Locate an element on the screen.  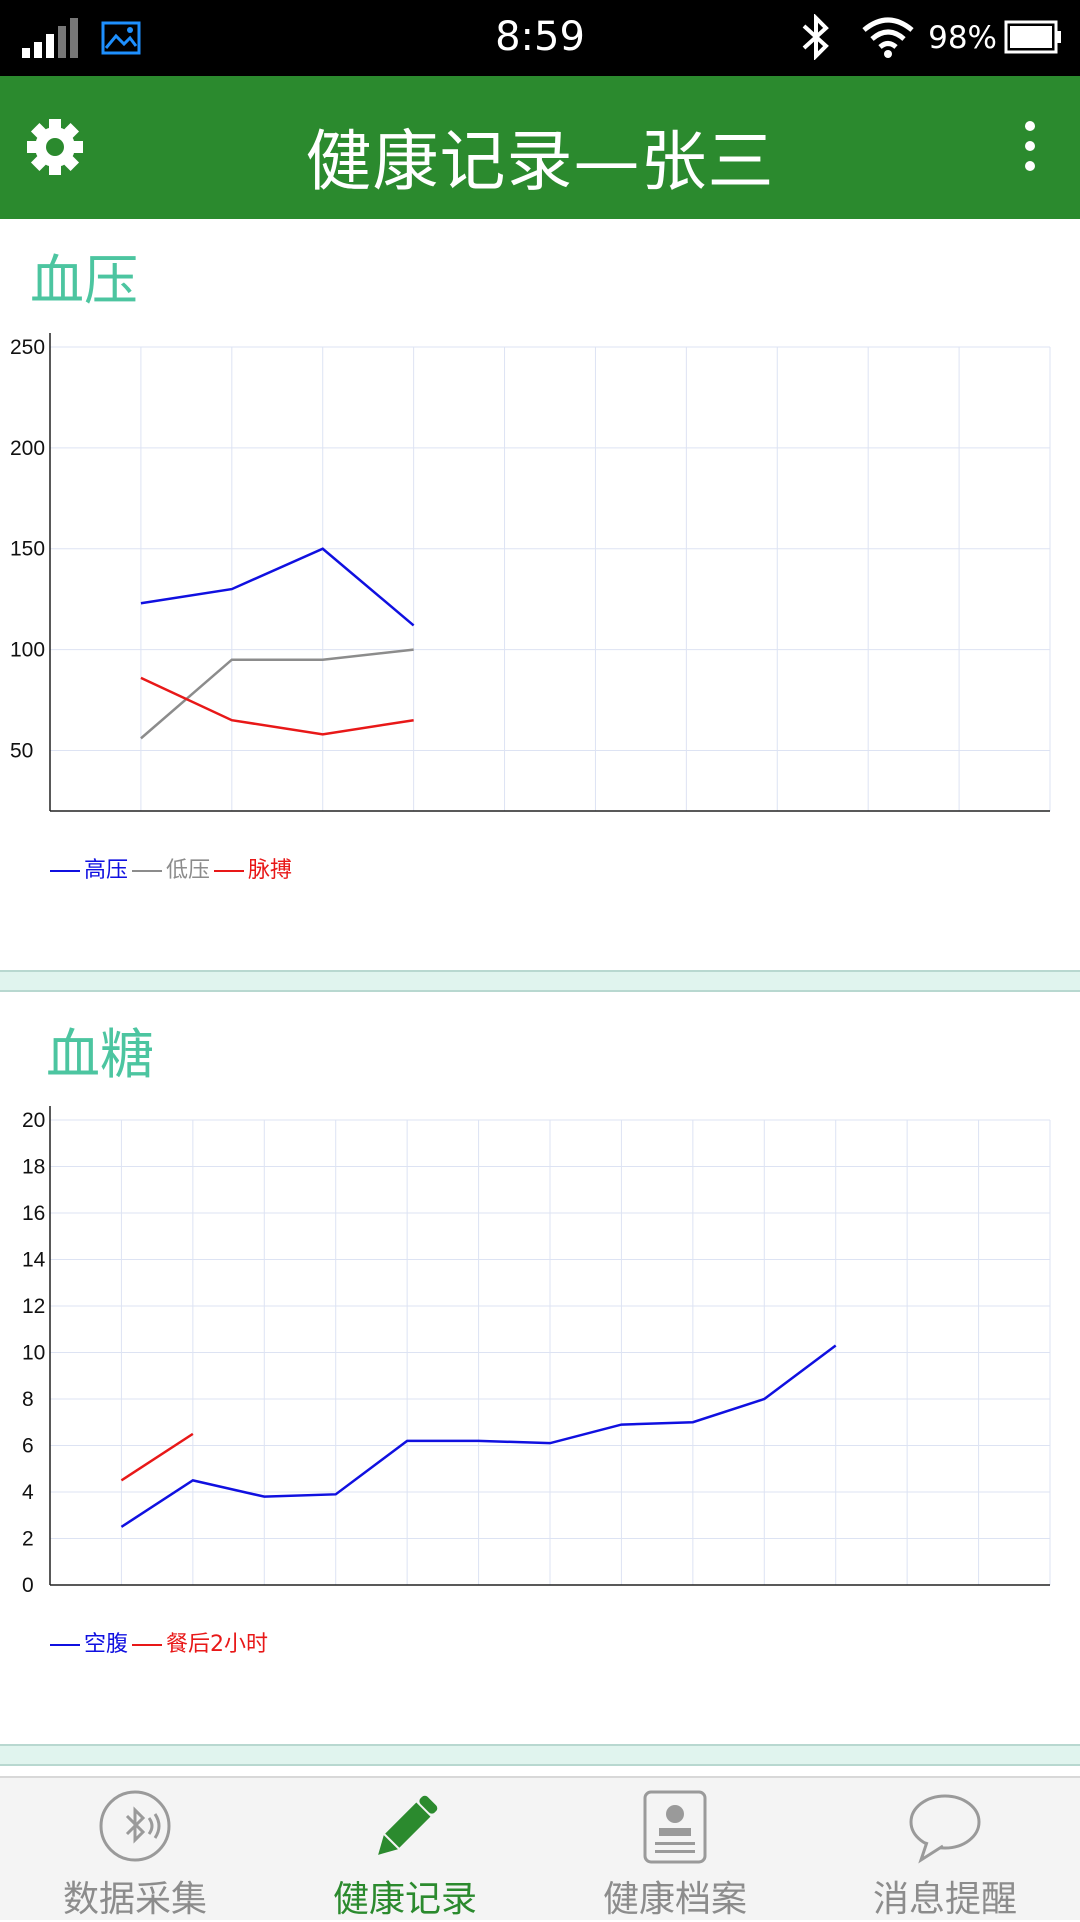
y-tick-label: 0 is located at coordinates (28, 1584).